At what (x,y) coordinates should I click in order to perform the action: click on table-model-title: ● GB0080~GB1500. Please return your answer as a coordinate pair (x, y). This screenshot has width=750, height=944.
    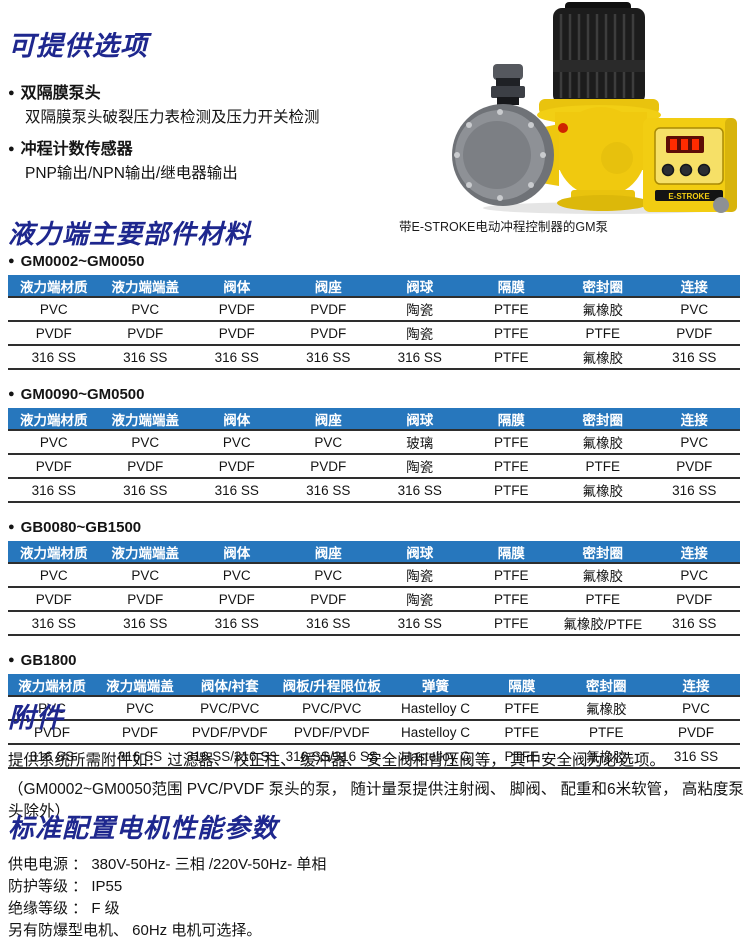
    Looking at the image, I should click on (374, 527).